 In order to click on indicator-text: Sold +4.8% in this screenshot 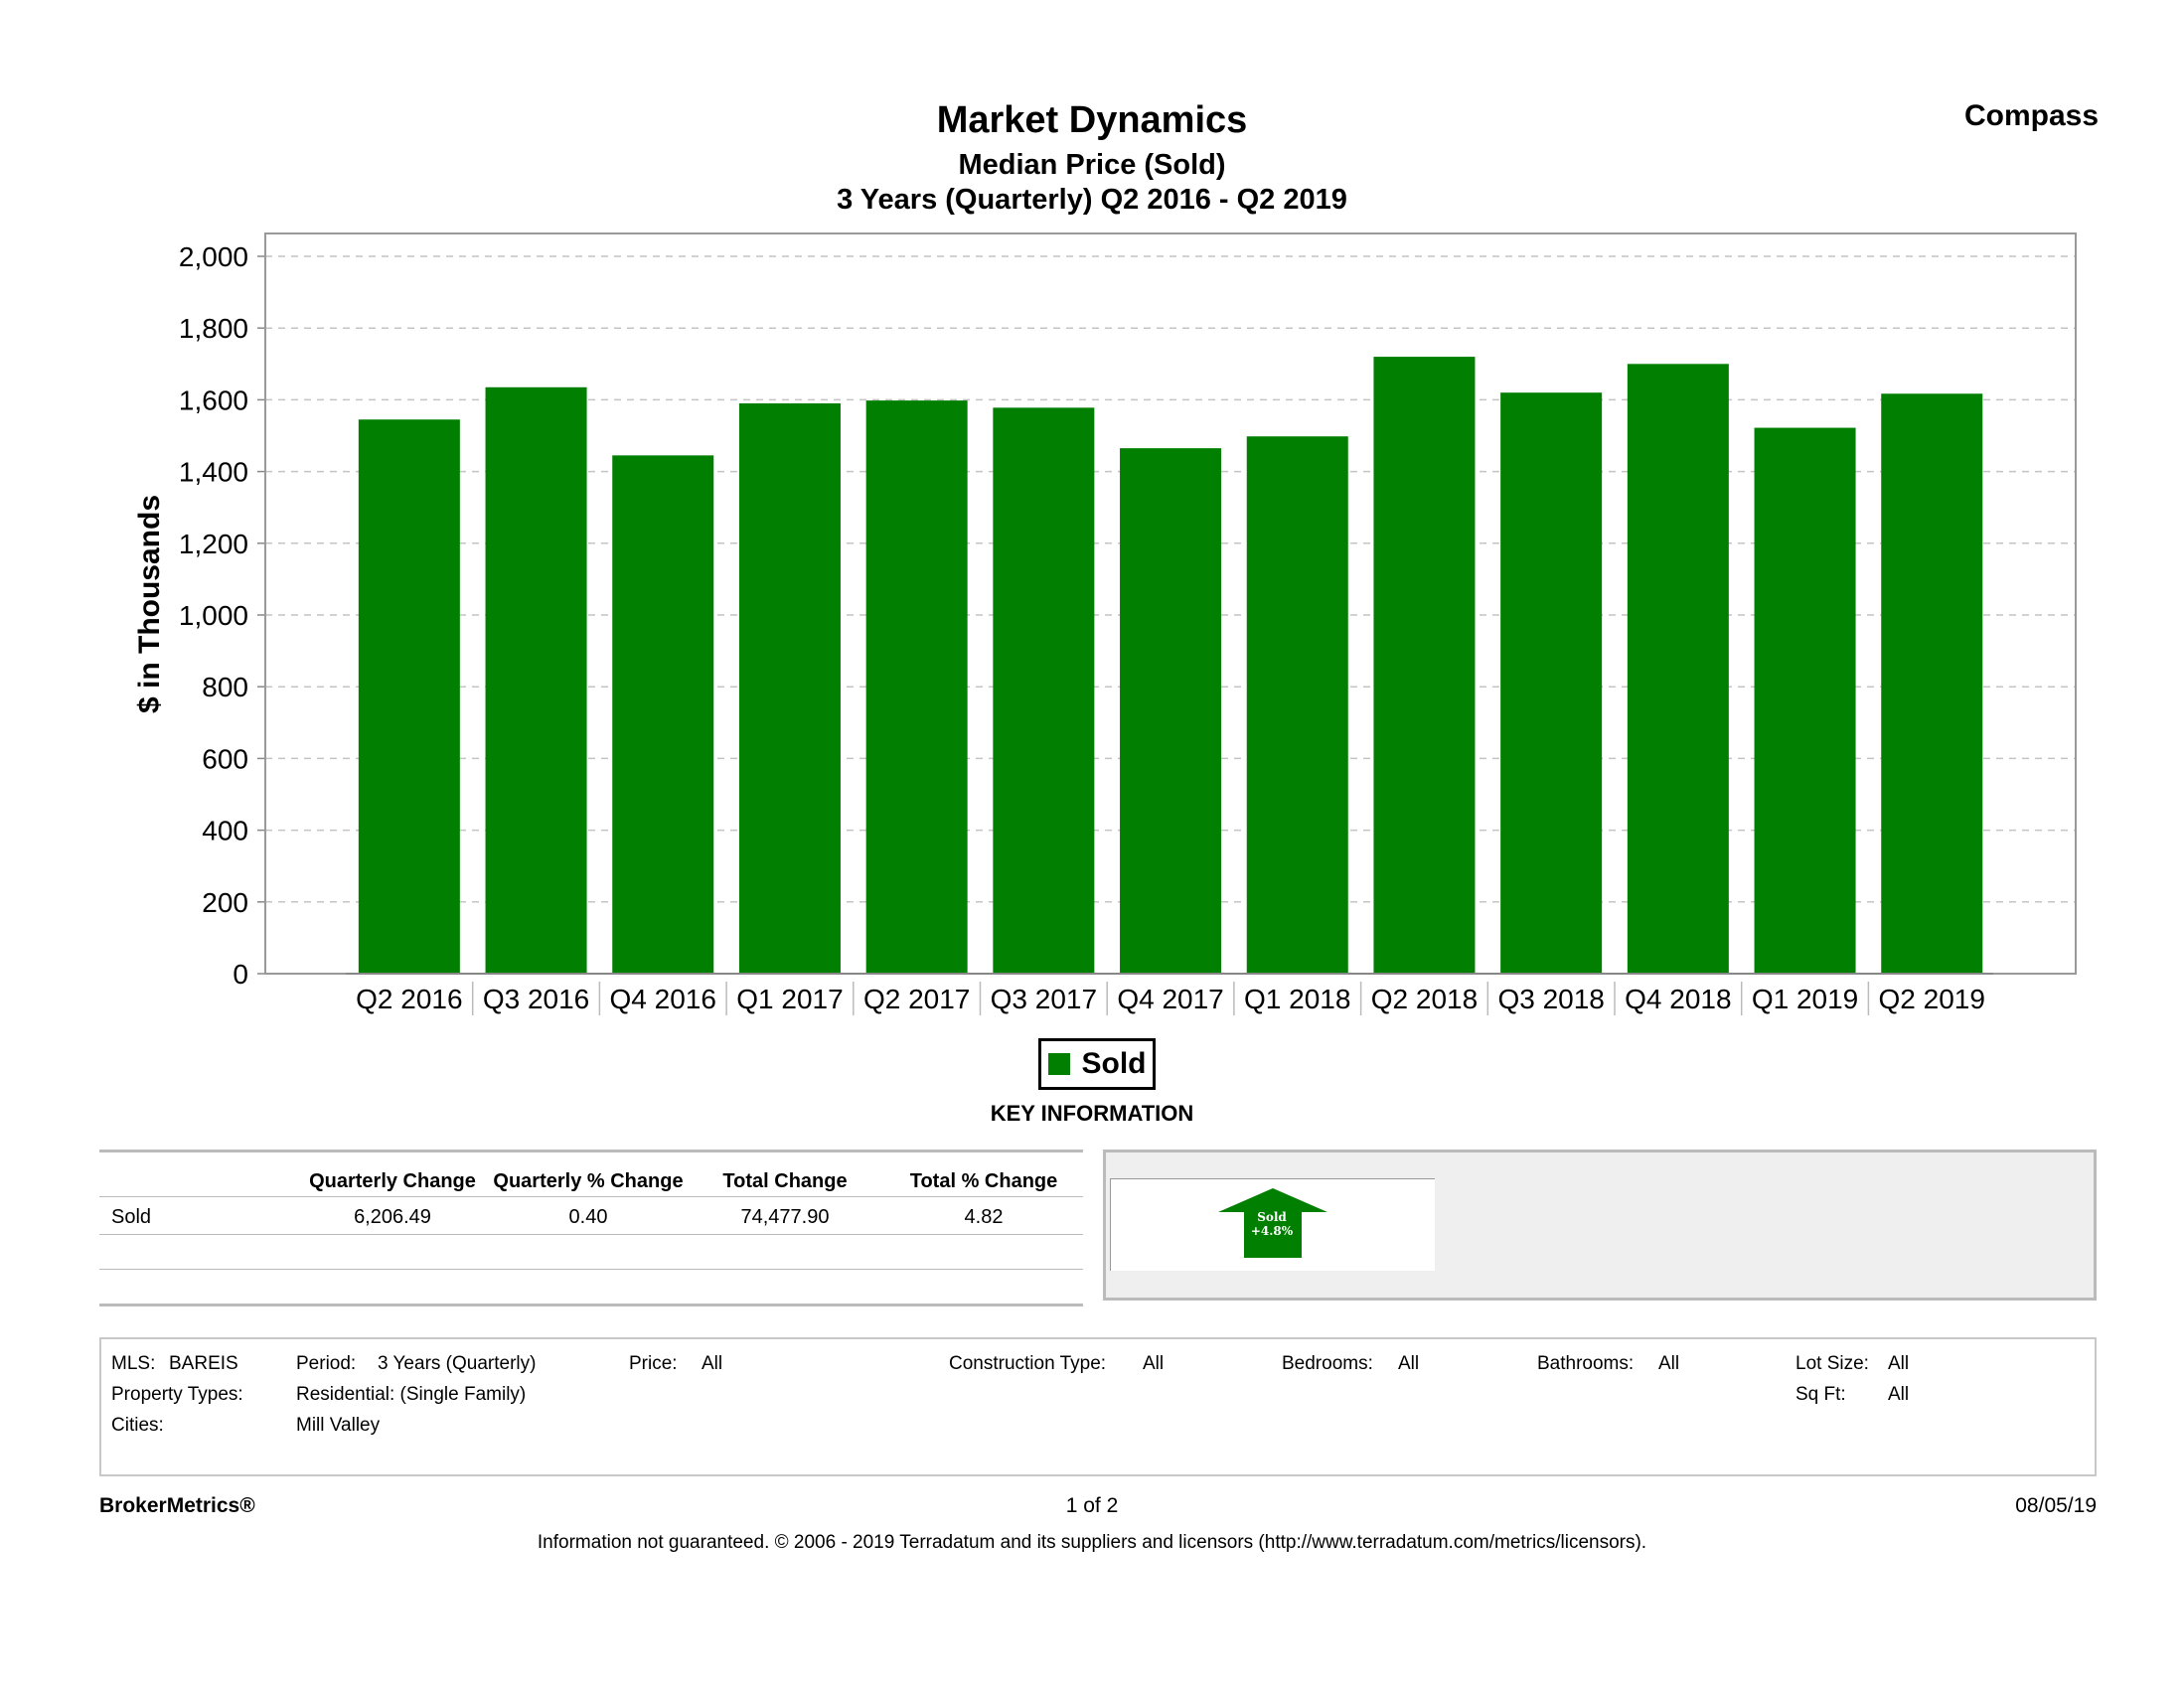, I will do `click(1272, 1224)`.